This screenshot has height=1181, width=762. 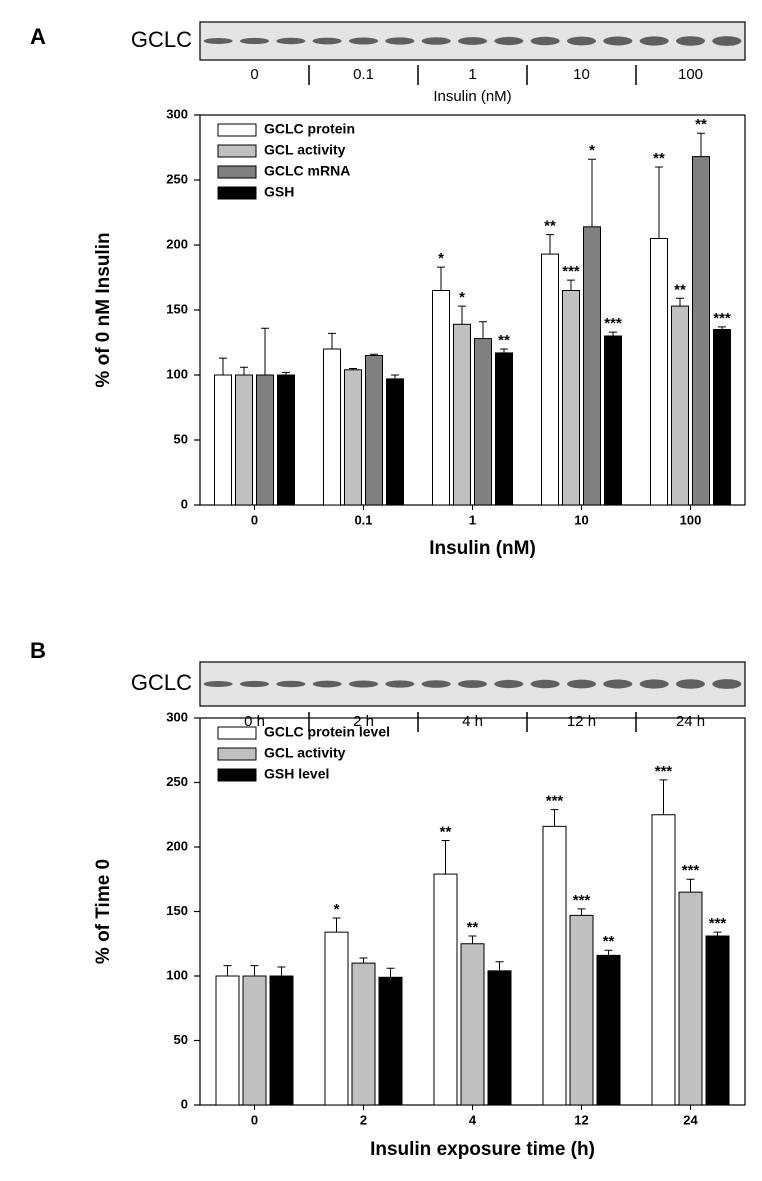 I want to click on blot-lane-label: 10, so click(x=581, y=74).